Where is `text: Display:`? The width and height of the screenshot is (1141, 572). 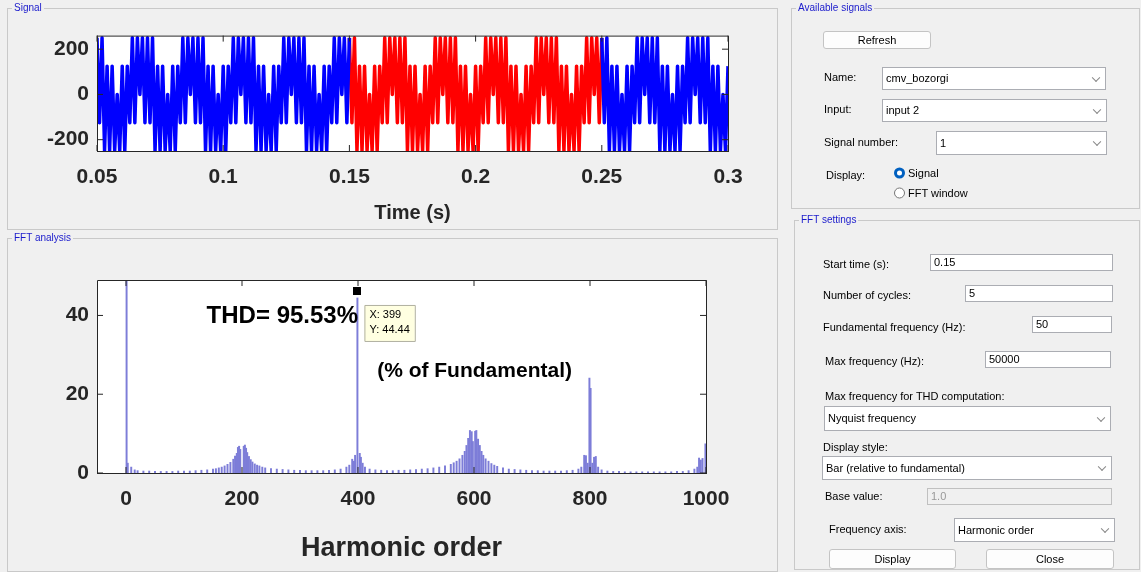 text: Display: is located at coordinates (846, 174).